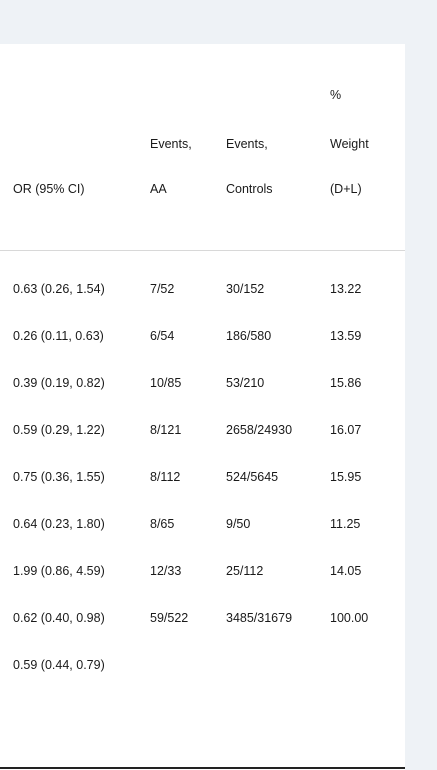  I want to click on header-events-aa-line1: Events,, so click(171, 144).